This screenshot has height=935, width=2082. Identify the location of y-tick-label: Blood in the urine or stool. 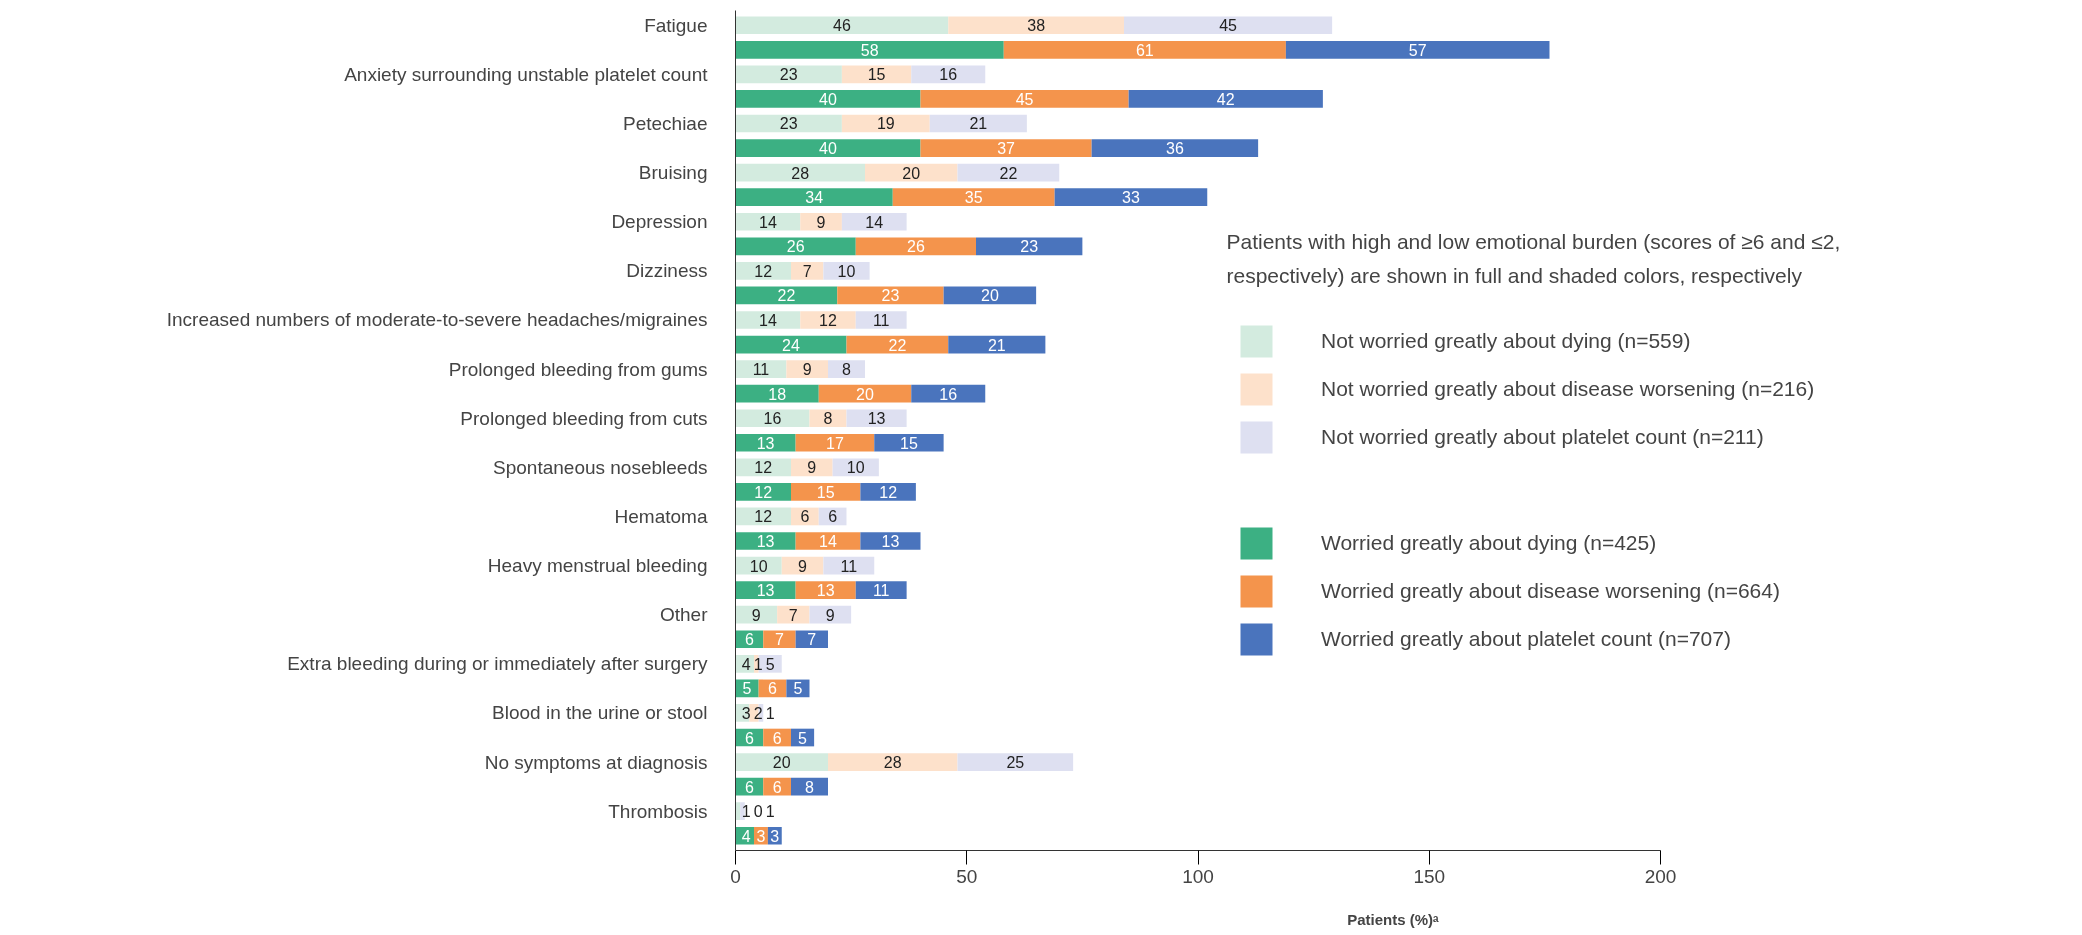
(600, 713).